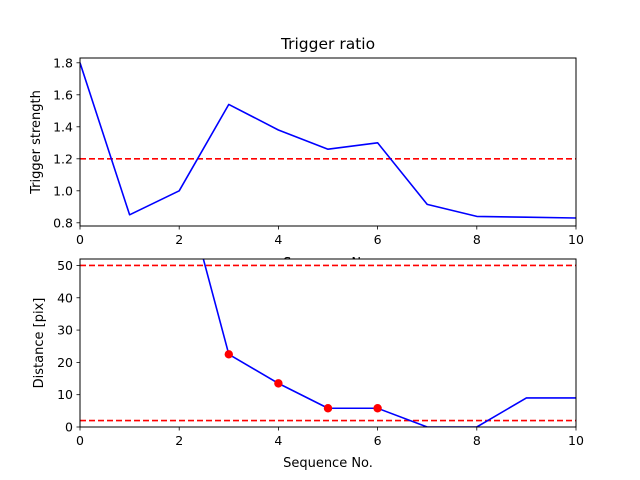 The height and width of the screenshot is (480, 640). What do you see at coordinates (63, 126) in the screenshot?
I see `top-y-tick-label: 1.4` at bounding box center [63, 126].